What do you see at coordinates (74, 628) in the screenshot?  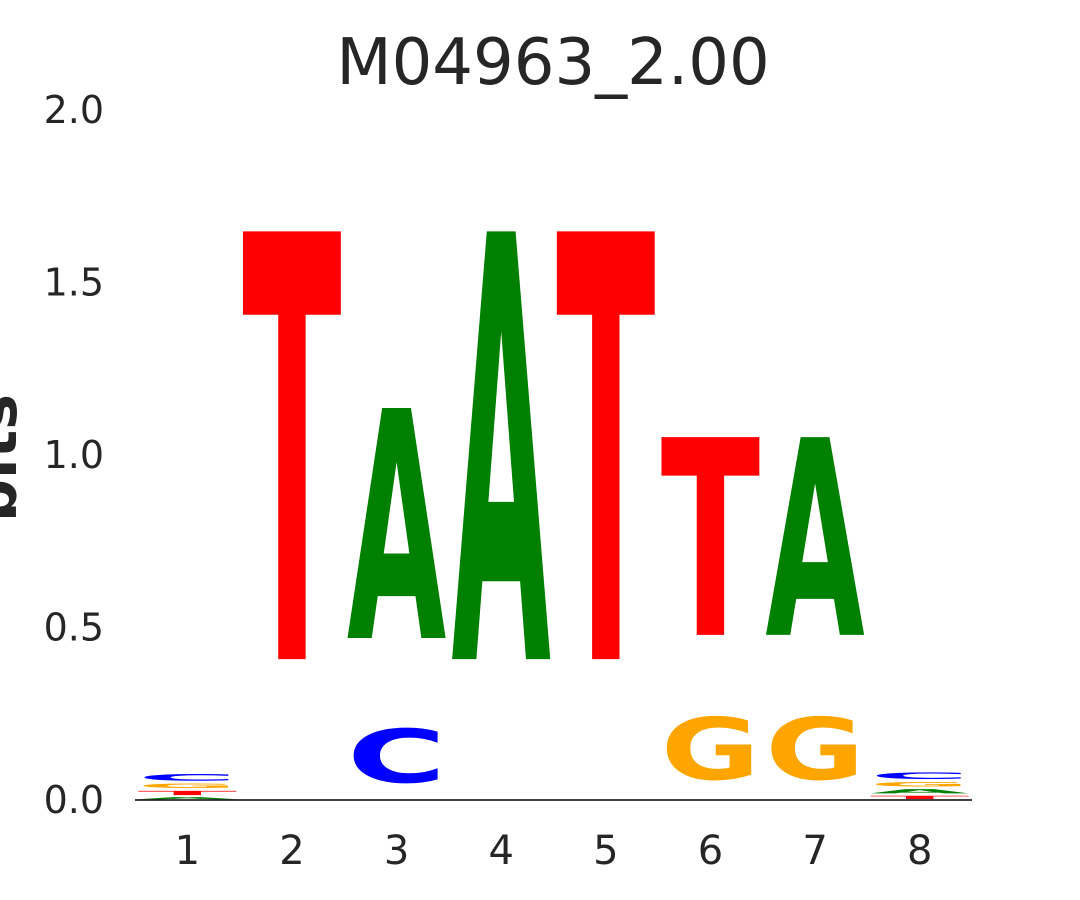 I see `y-tick-label: 0.5` at bounding box center [74, 628].